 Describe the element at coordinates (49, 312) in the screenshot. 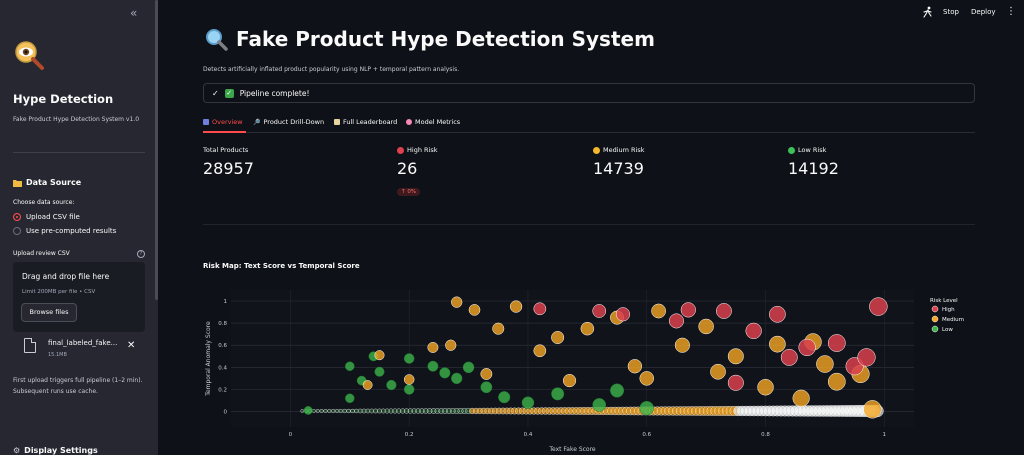

I see `browse-files-button: Browse files` at that location.